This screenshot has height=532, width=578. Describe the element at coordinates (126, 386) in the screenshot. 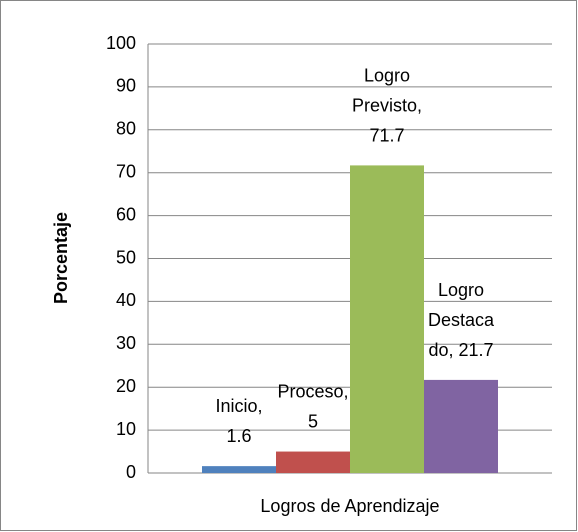

I see `y-tick-label: 20` at that location.